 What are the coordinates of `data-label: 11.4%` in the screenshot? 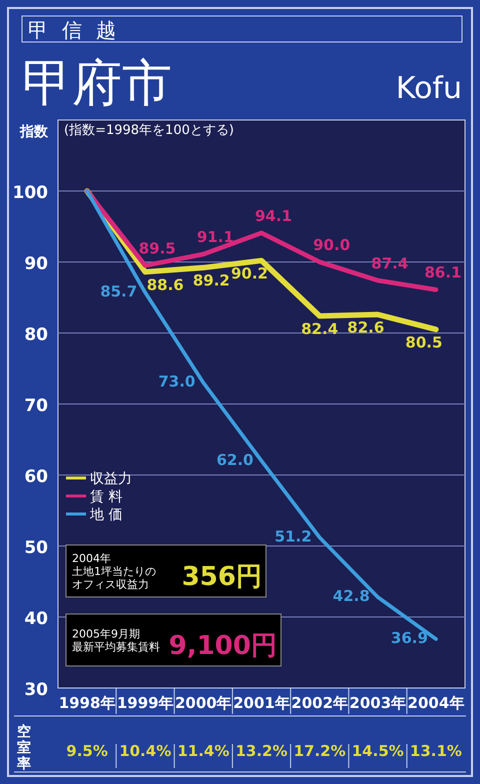 It's located at (203, 751).